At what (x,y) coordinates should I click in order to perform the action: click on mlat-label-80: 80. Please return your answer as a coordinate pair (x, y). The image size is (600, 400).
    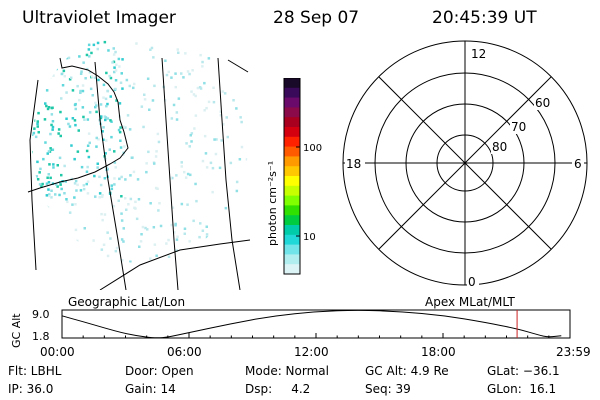
    Looking at the image, I should click on (499, 147).